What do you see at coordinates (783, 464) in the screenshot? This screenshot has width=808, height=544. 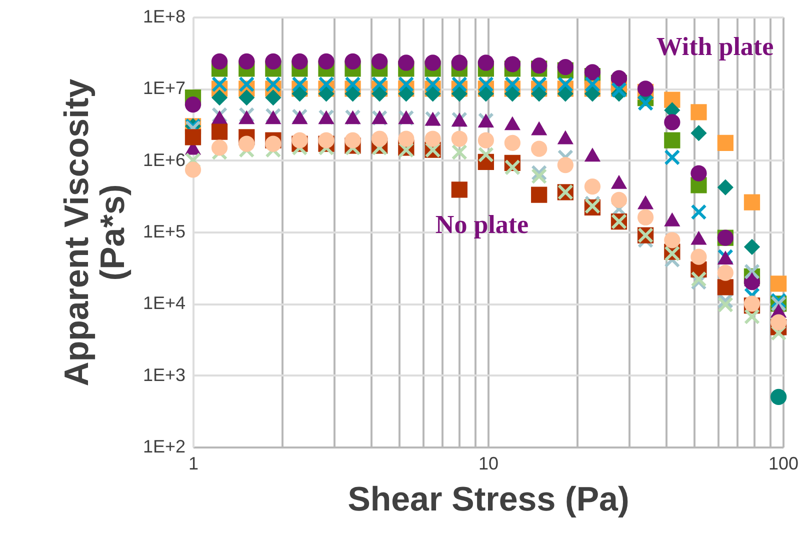 I see `x-tick-label: 100` at bounding box center [783, 464].